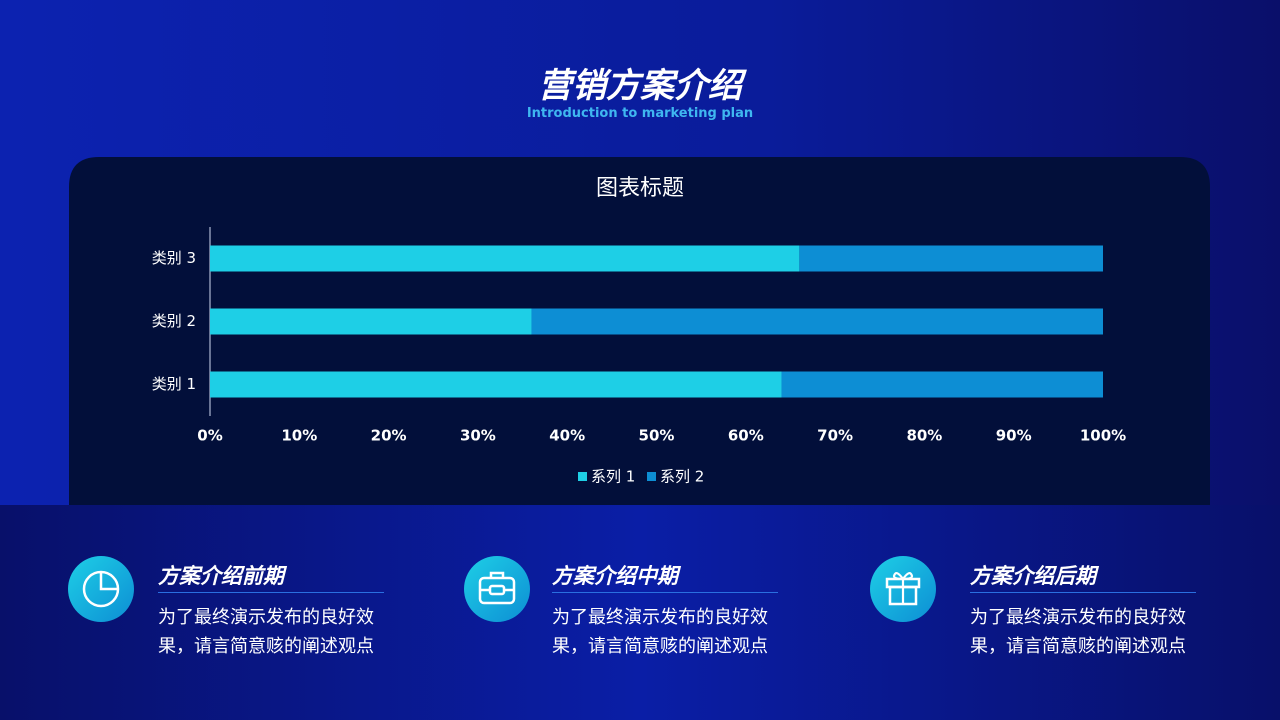 The image size is (1280, 720). I want to click on x-tick-label: 20%, so click(389, 436).